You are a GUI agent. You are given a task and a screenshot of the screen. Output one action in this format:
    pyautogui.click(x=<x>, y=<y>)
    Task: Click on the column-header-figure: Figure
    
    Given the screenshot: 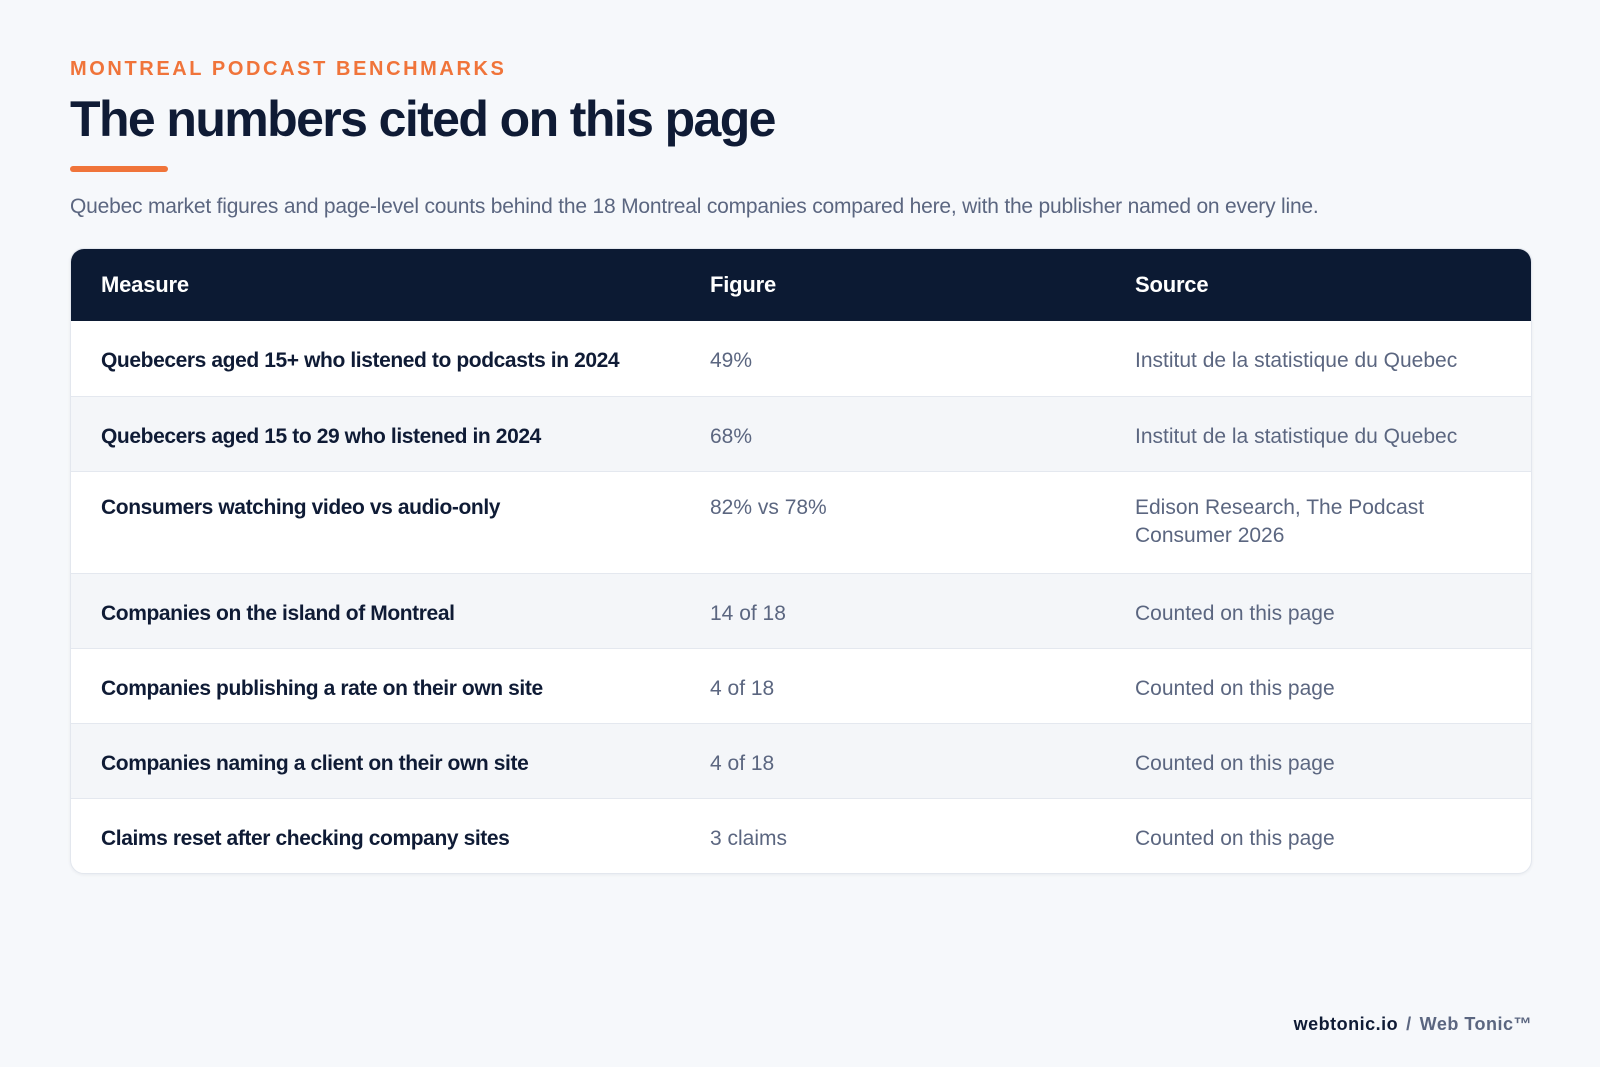 What is the action you would take?
    pyautogui.click(x=743, y=284)
    